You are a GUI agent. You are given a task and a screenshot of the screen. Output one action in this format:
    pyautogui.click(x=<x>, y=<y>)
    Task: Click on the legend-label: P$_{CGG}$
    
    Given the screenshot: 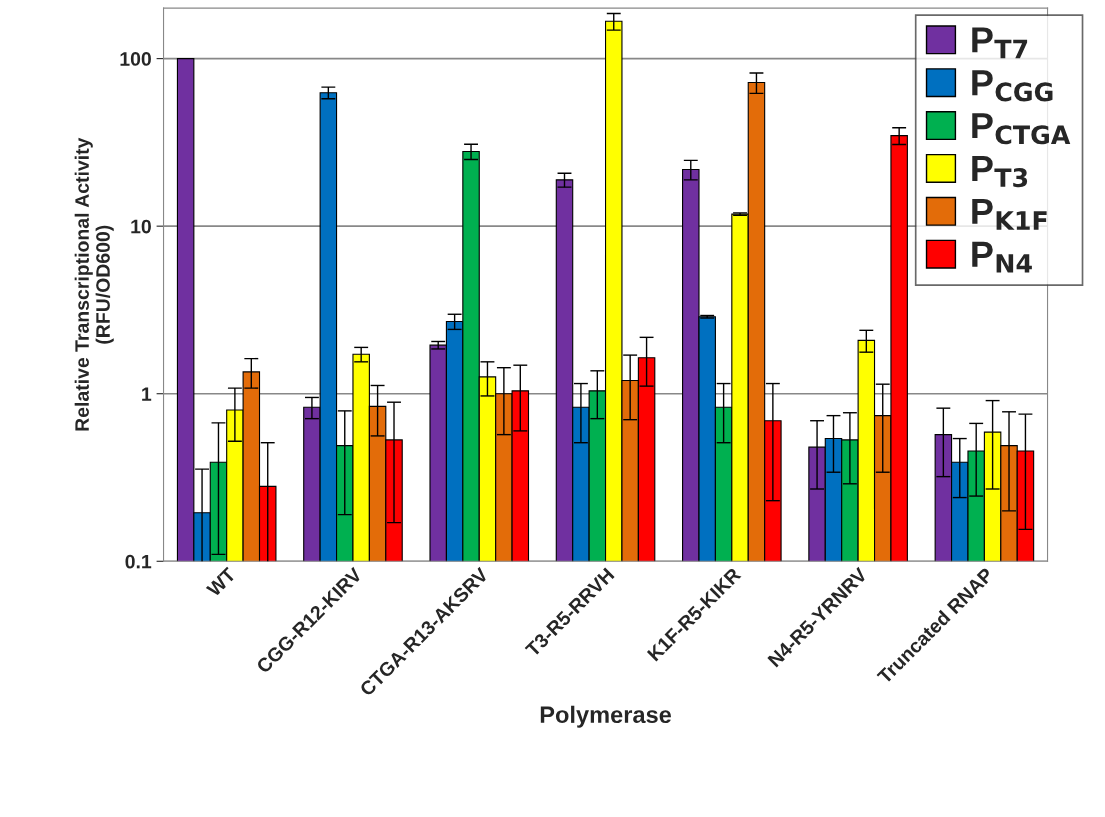 What is the action you would take?
    pyautogui.click(x=1012, y=86)
    